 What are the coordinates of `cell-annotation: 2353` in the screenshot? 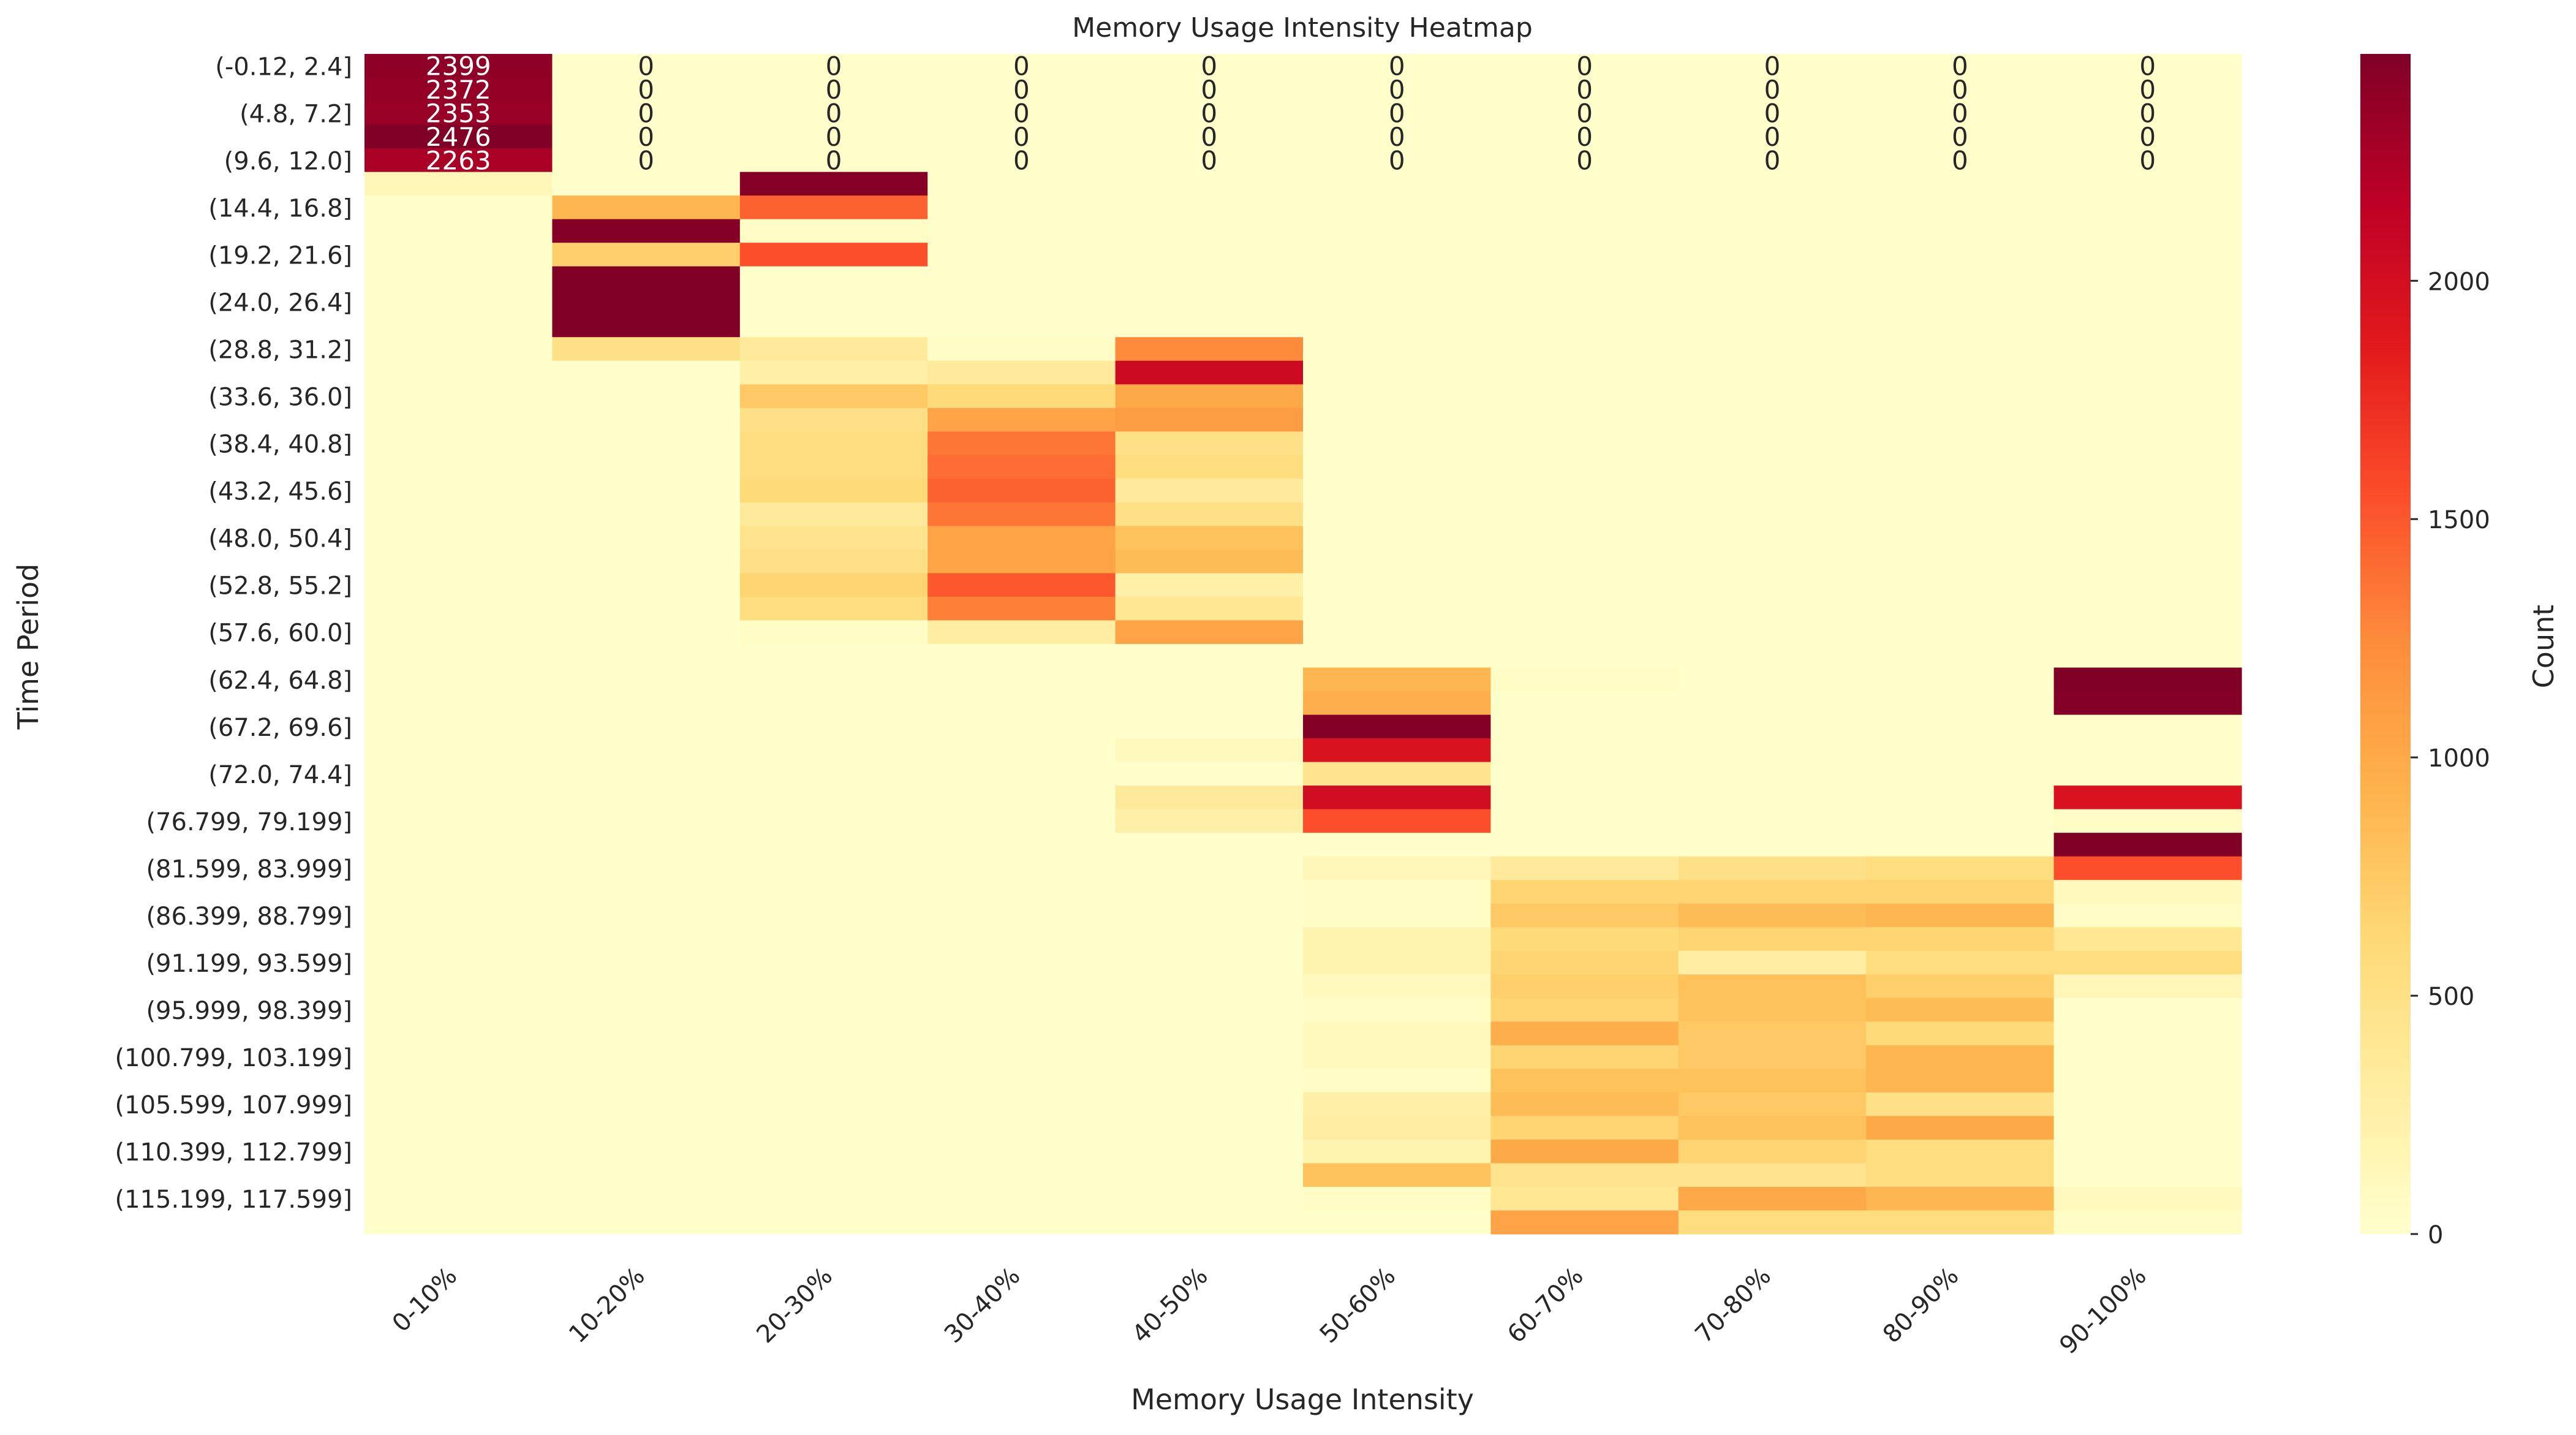 It's located at (458, 113).